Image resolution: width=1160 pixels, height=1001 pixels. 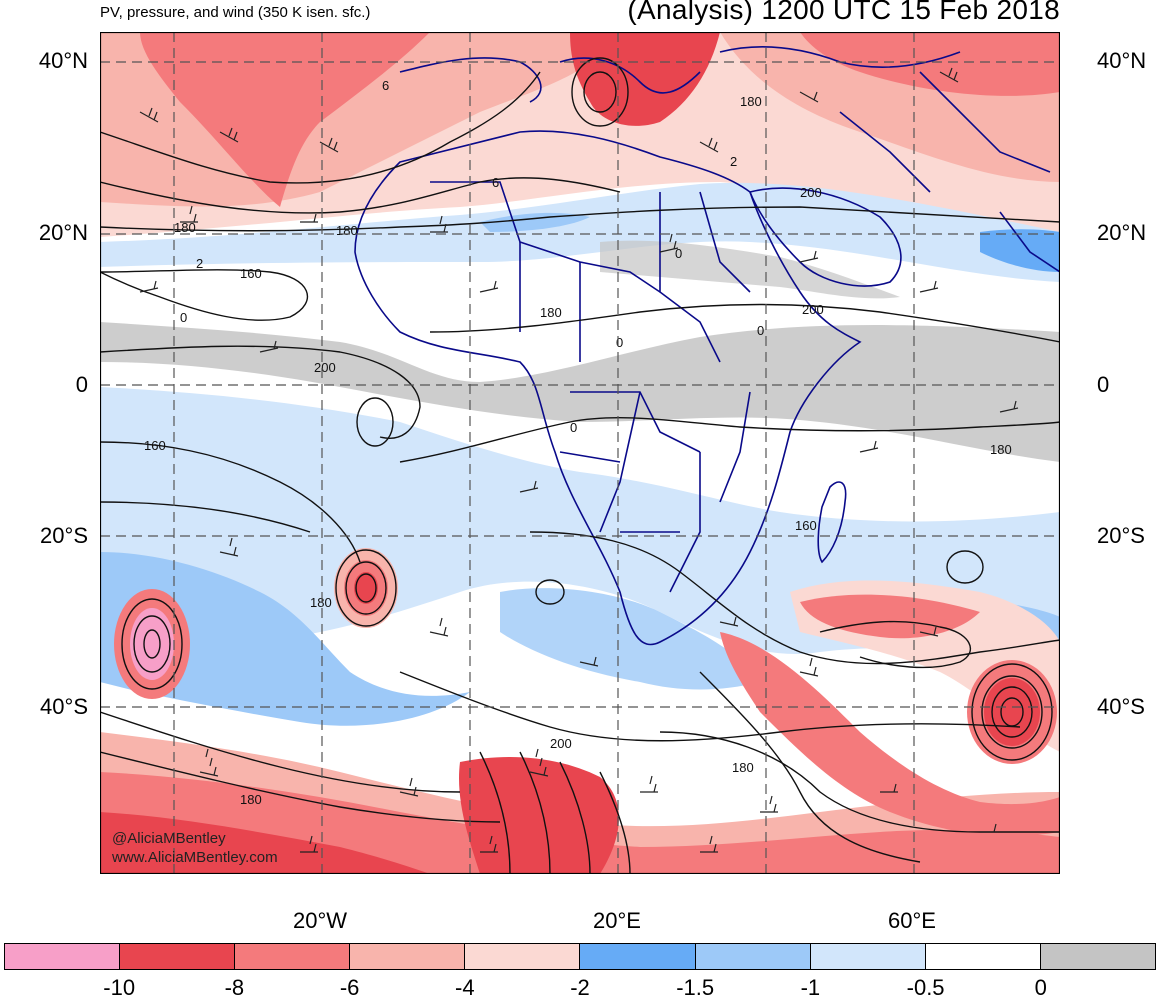 What do you see at coordinates (912, 920) in the screenshot?
I see `lon-label: 60°E` at bounding box center [912, 920].